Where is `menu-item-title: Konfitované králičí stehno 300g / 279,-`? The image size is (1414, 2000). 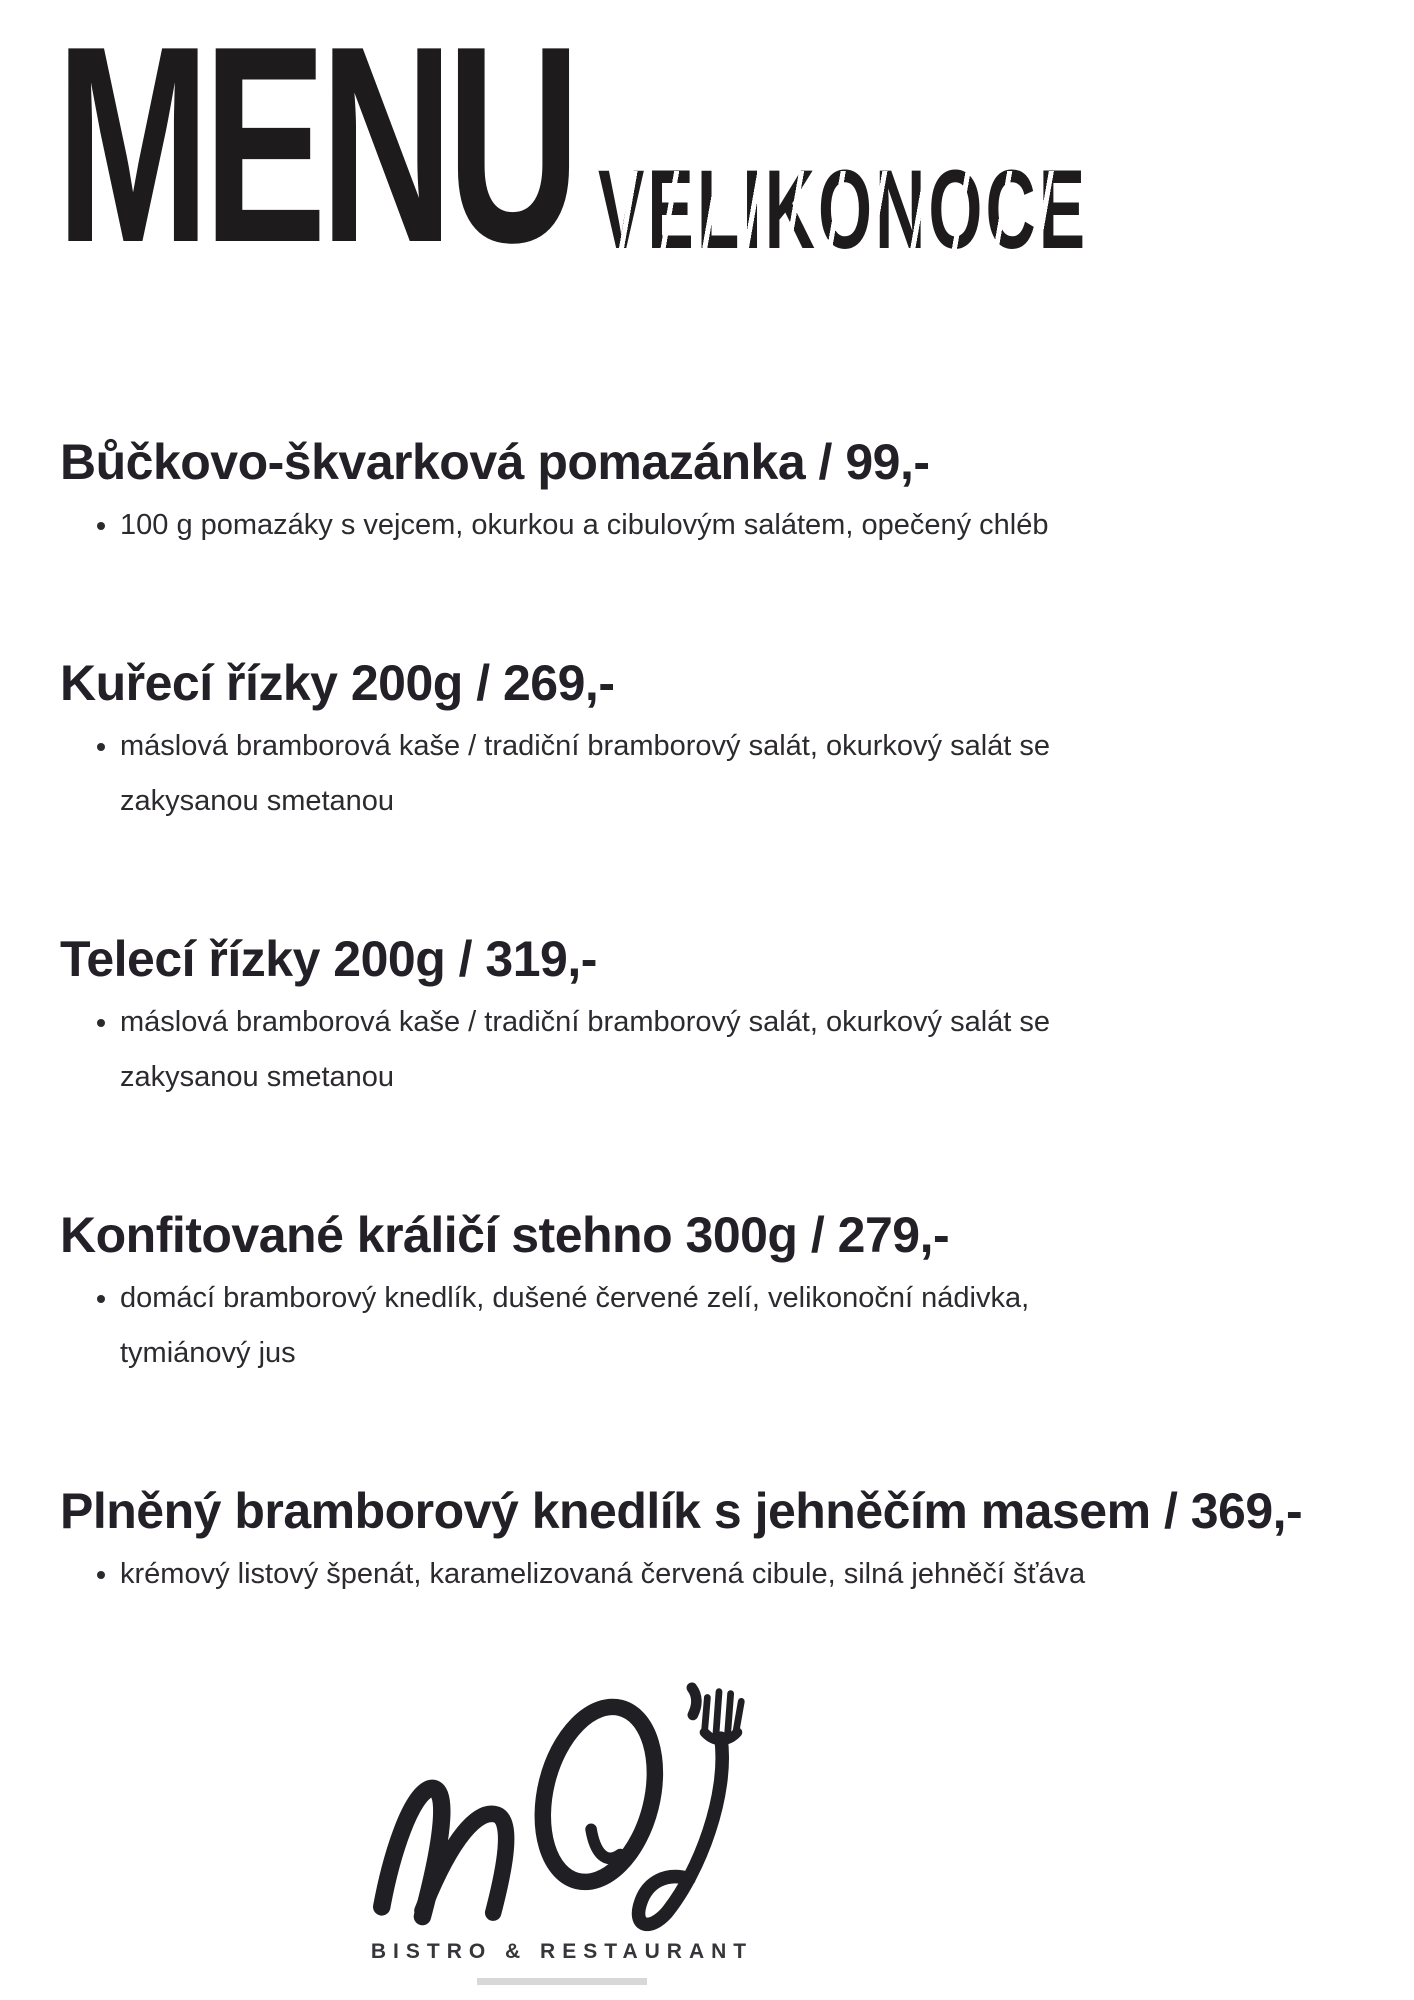 menu-item-title: Konfitované králičí stehno 300g / 279,- is located at coordinates (505, 1235).